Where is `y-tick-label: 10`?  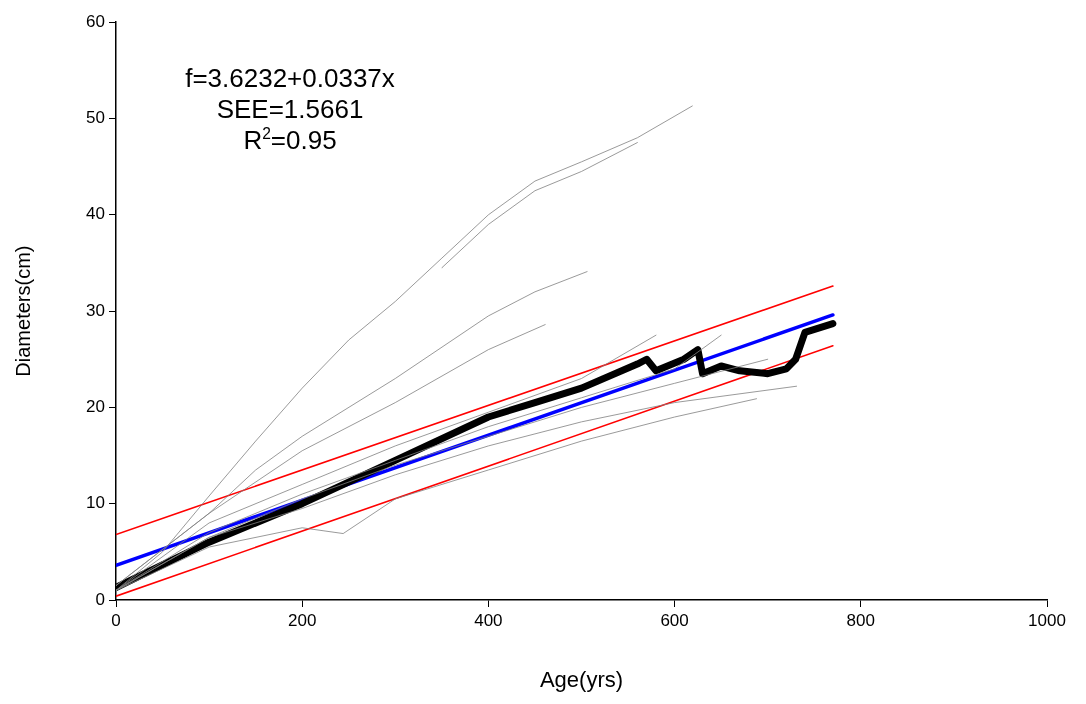 y-tick-label: 10 is located at coordinates (95, 503).